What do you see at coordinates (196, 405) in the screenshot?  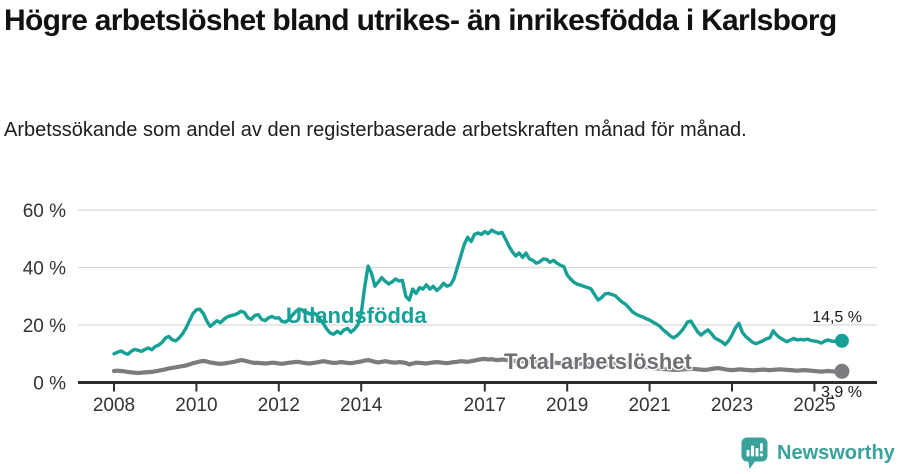 I see `x-tick-label: 2010` at bounding box center [196, 405].